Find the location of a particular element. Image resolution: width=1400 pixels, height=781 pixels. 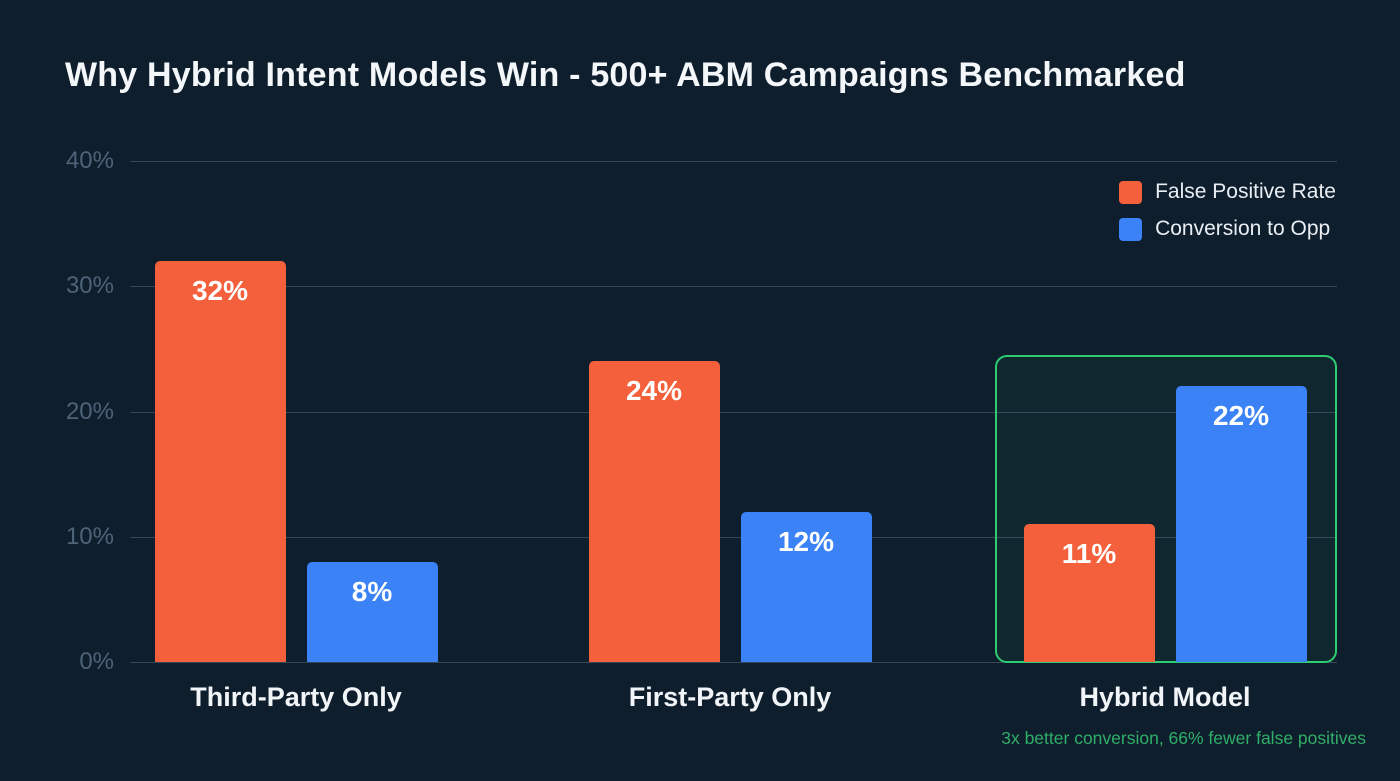

gridline-40% is located at coordinates (733, 161).